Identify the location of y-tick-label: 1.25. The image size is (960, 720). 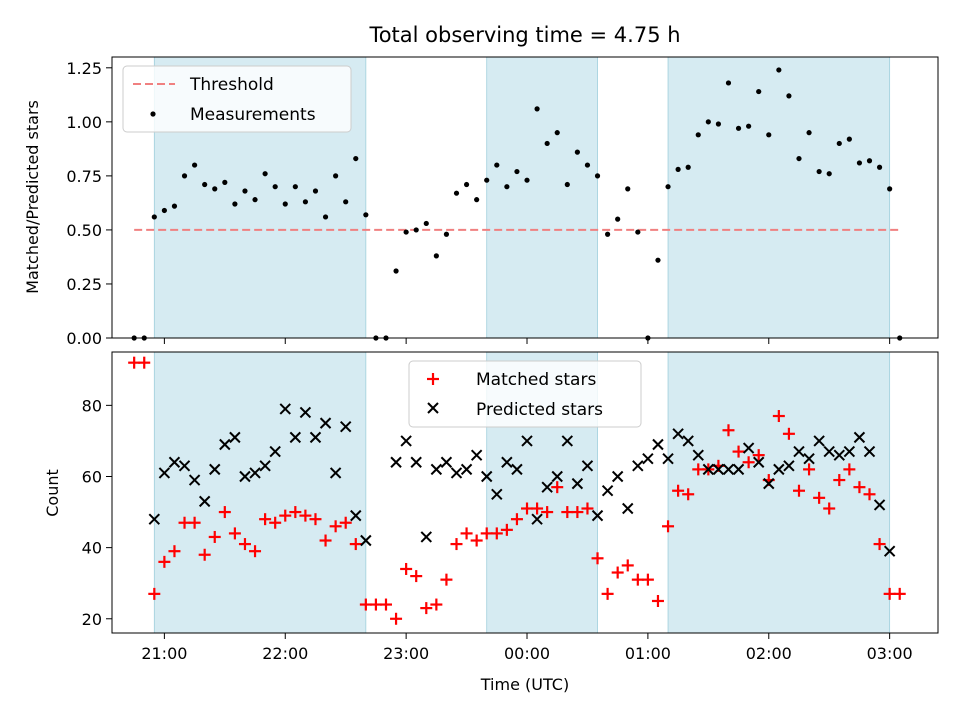
(84, 68).